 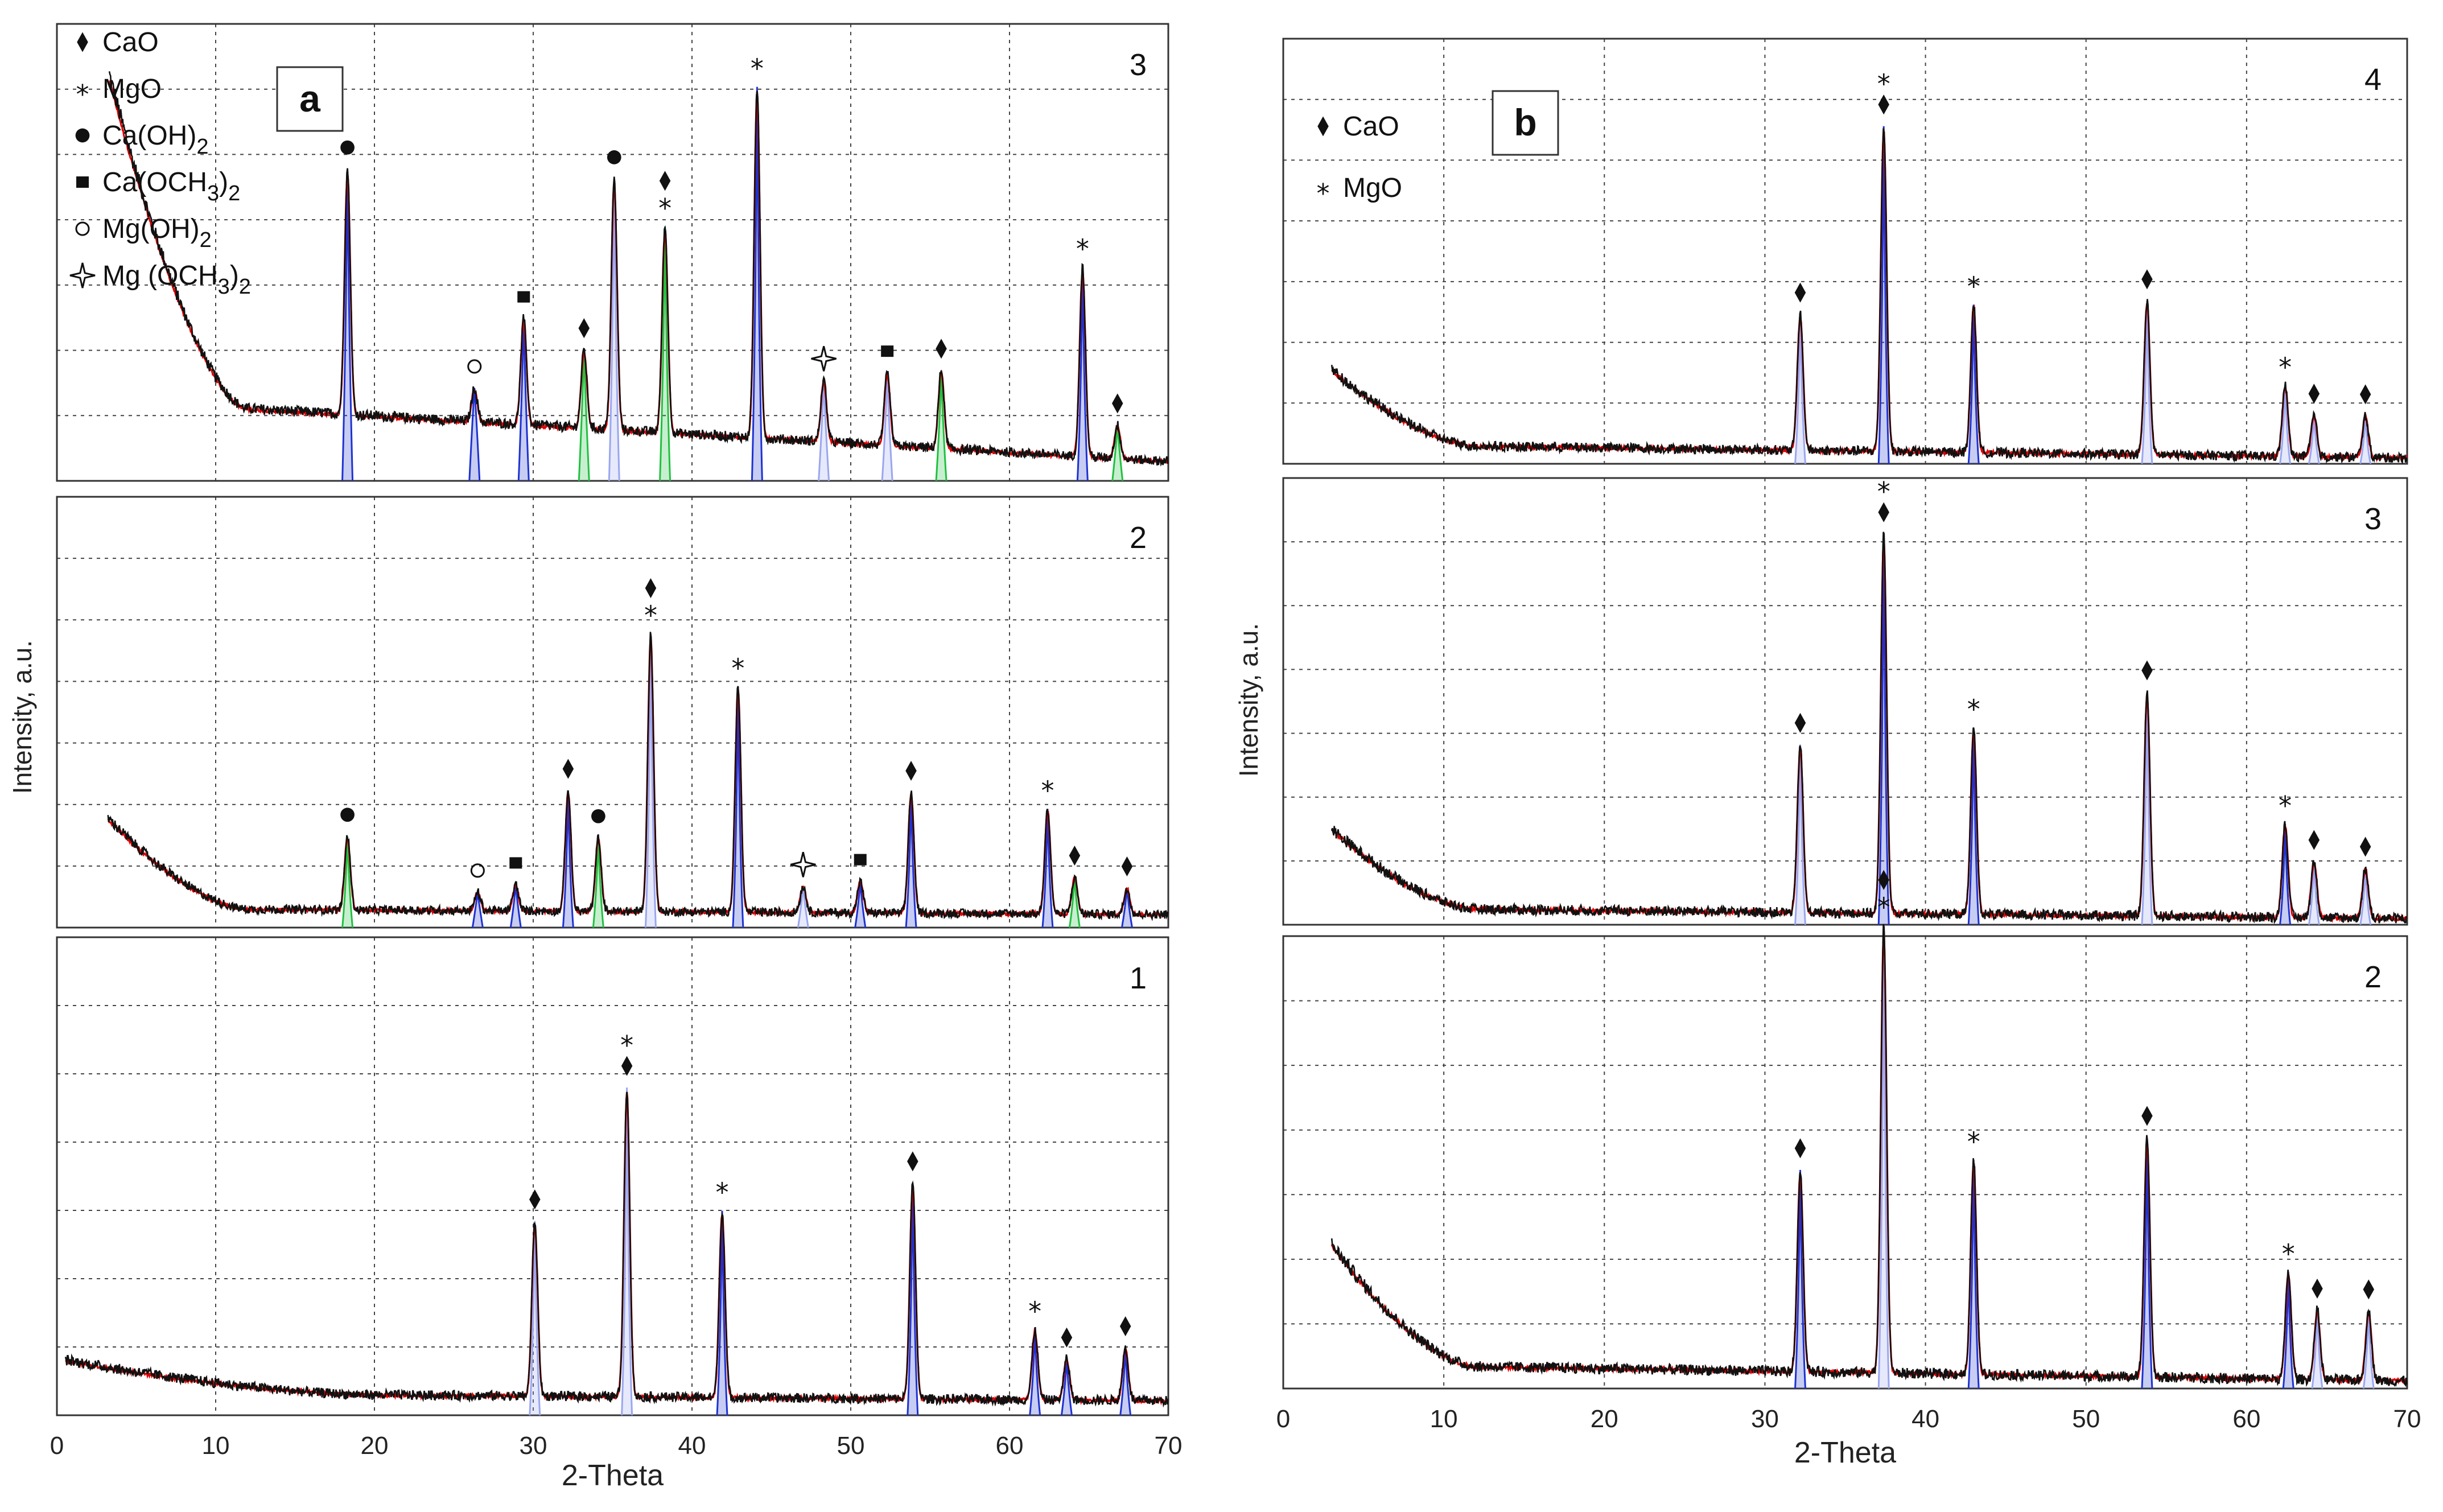 What do you see at coordinates (1360, 161) in the screenshot?
I see `legend: CaO * MgO` at bounding box center [1360, 161].